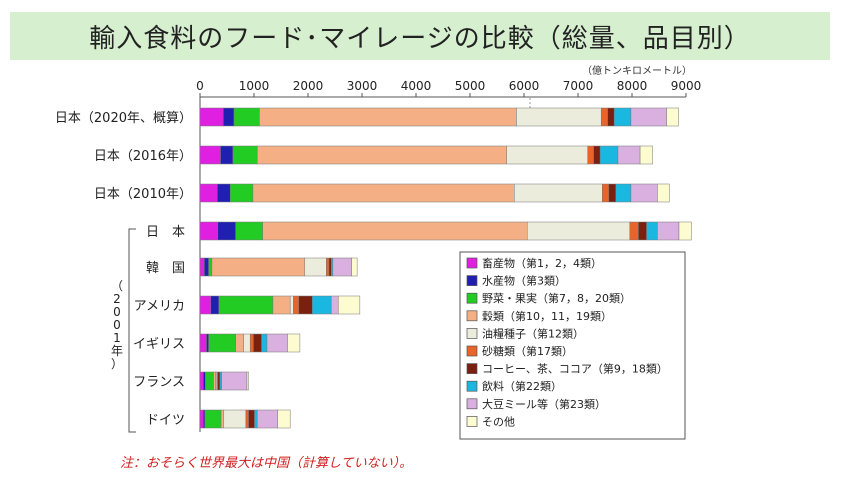  Describe the element at coordinates (117, 338) in the screenshot. I see `group-label-char: 1` at that location.